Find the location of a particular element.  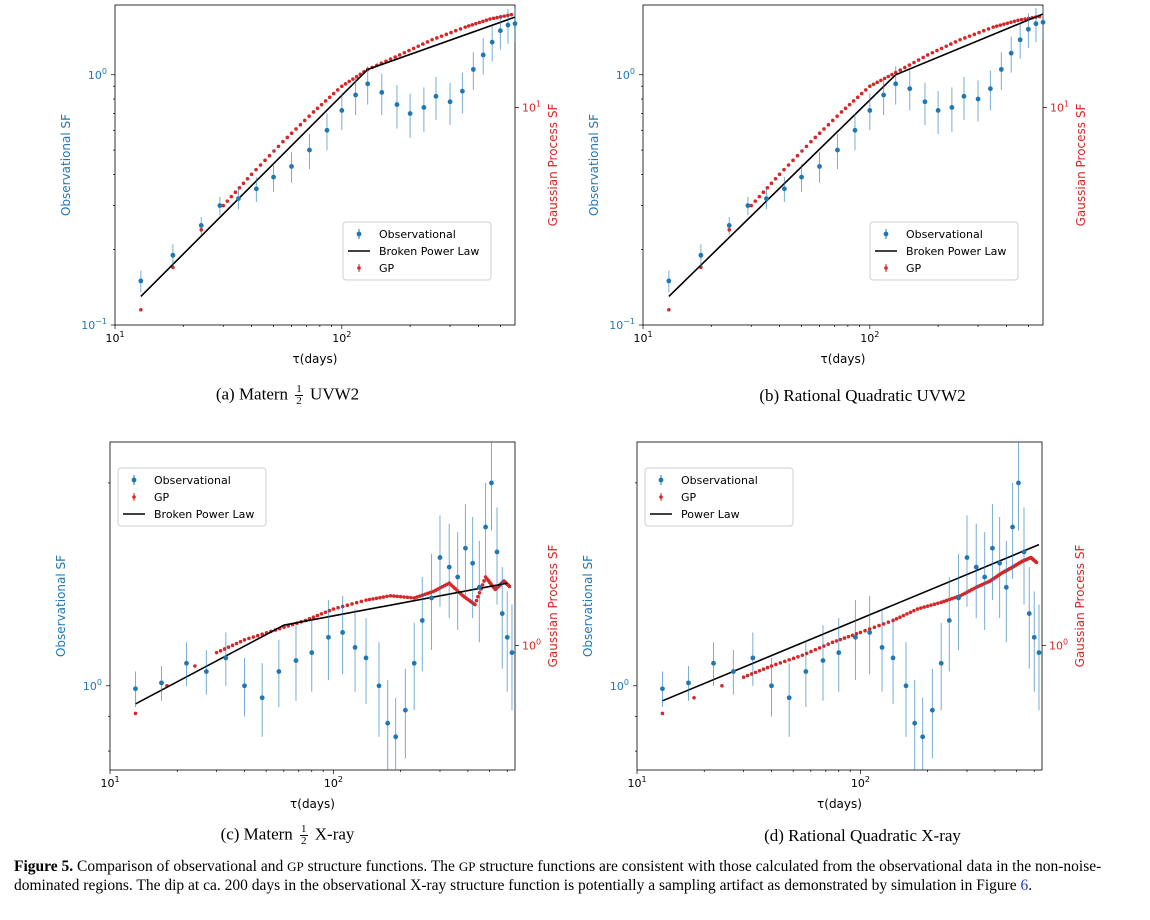

x-tick-label: 10² is located at coordinates (333, 782).